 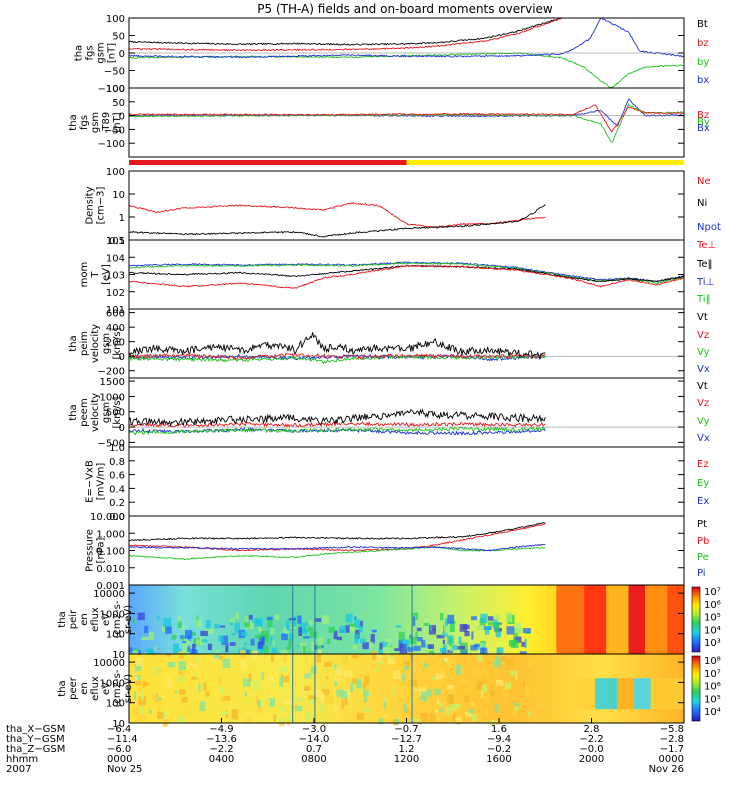 What do you see at coordinates (712, 618) in the screenshot?
I see `colorbar-label: 10⁵` at bounding box center [712, 618].